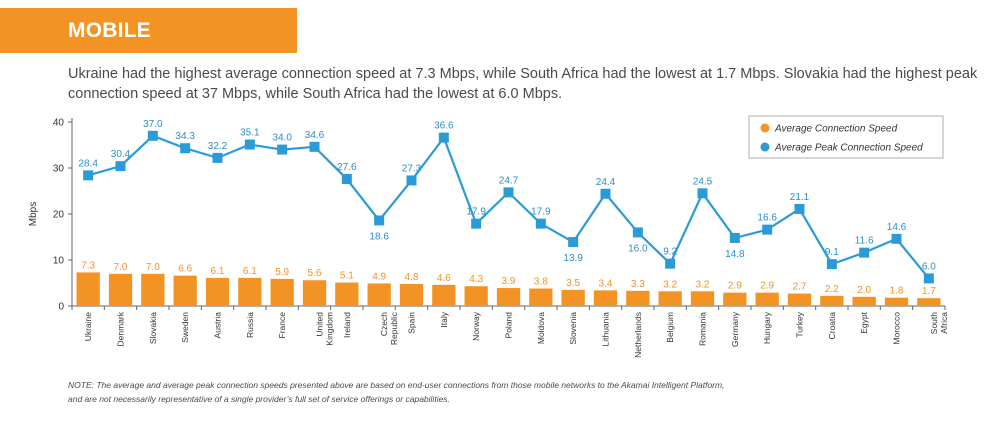 The width and height of the screenshot is (1007, 421). Describe the element at coordinates (218, 146) in the screenshot. I see `peak-value-label: 32.2` at that location.